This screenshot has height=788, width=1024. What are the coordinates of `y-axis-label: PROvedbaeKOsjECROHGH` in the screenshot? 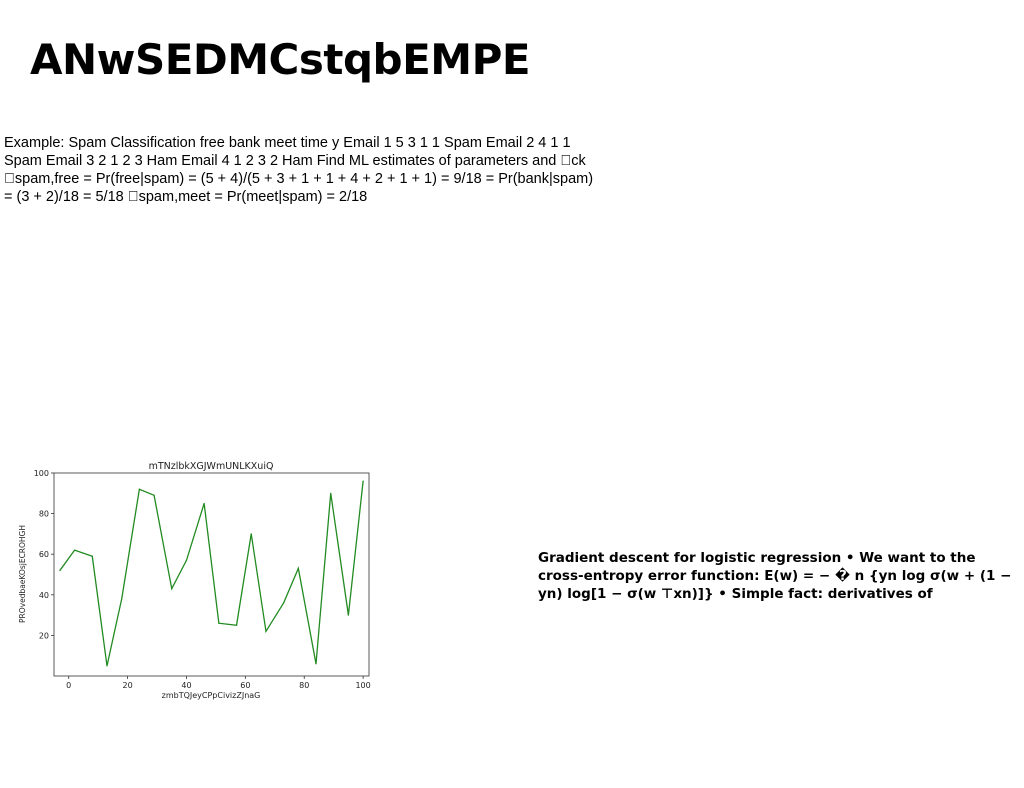 It's located at (22, 574).